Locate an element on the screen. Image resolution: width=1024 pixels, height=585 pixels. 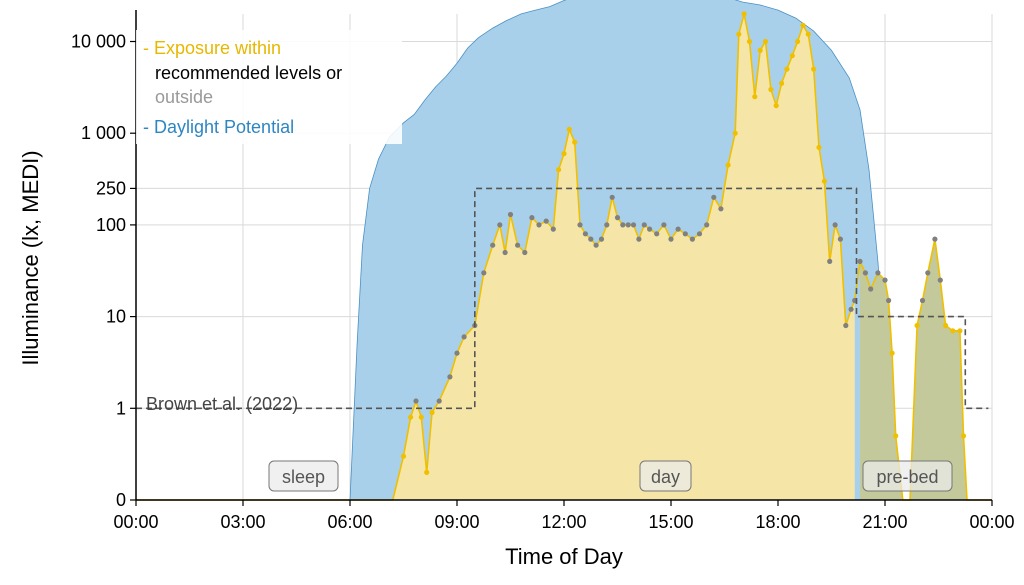
phase-label-sleep: sleep is located at coordinates (303, 476).